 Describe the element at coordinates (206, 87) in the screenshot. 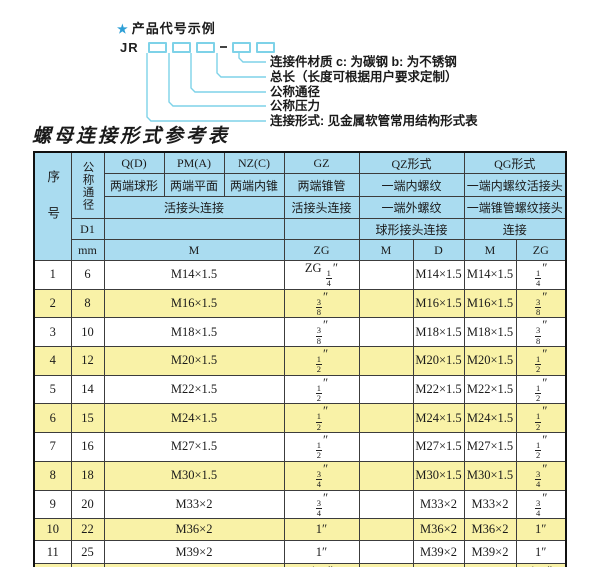

I see `connector-lines` at that location.